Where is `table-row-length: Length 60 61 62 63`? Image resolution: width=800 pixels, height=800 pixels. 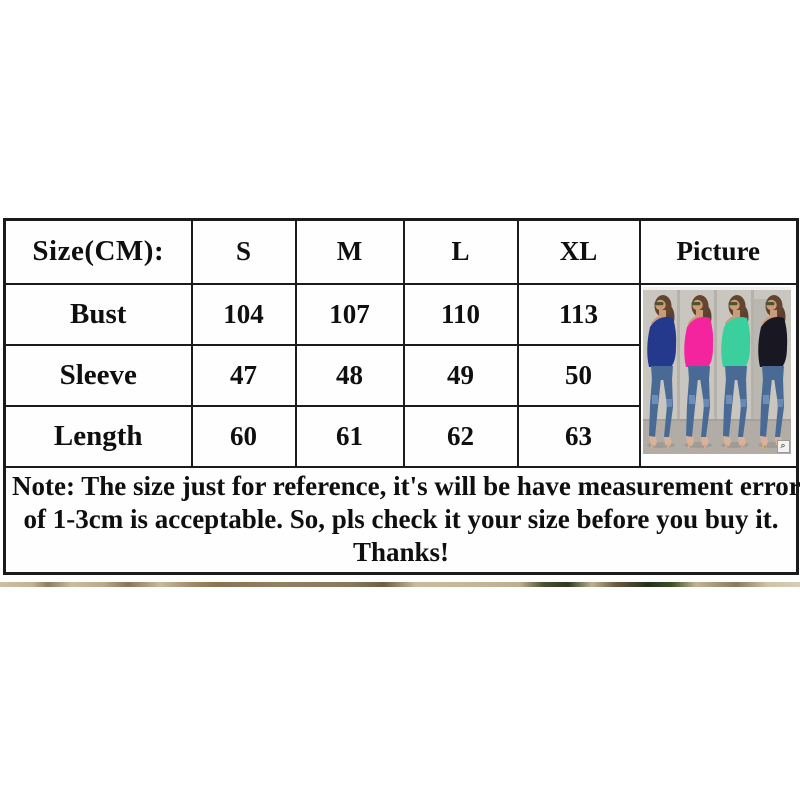 table-row-length: Length 60 61 62 63 is located at coordinates (400, 436).